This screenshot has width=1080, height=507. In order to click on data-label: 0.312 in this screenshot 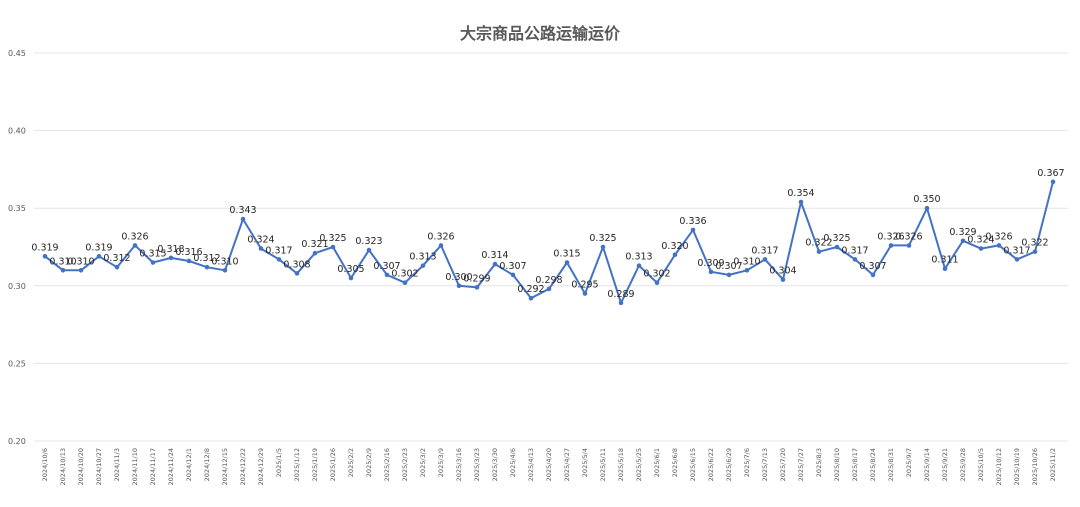, I will do `click(116, 258)`.